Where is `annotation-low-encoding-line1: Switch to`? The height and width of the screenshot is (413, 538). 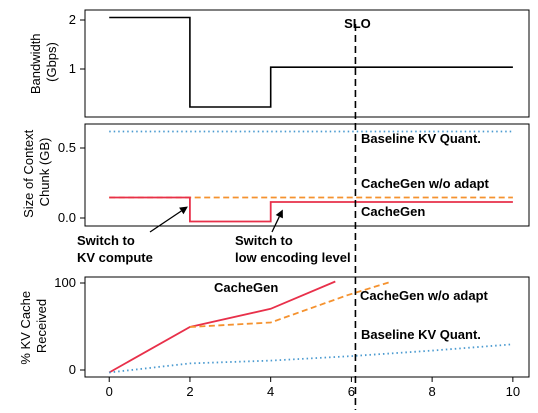 annotation-low-encoding-line1: Switch to is located at coordinates (264, 240).